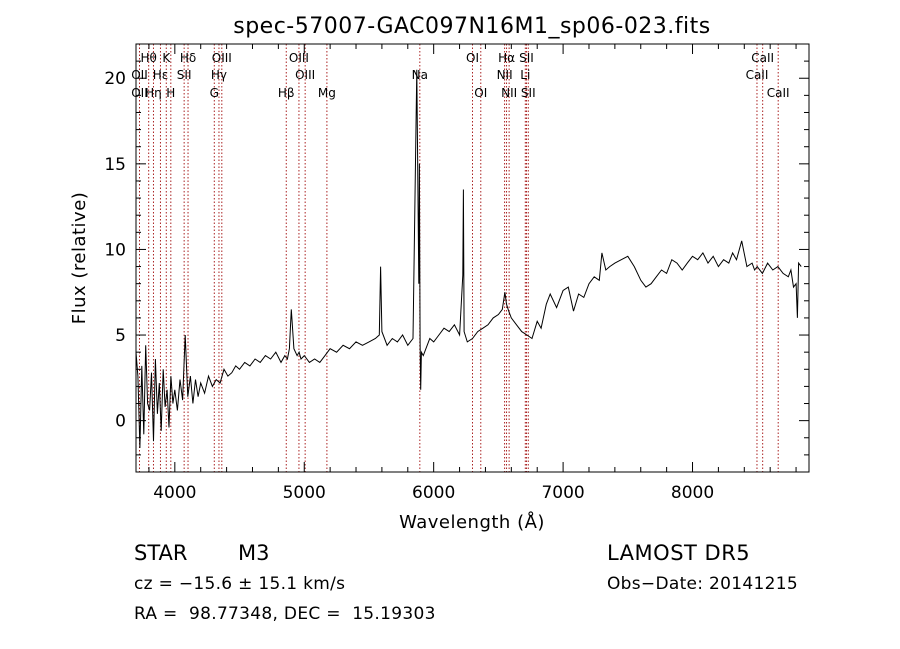 This screenshot has width=900, height=649. What do you see at coordinates (161, 553) in the screenshot?
I see `object-class: STAR` at bounding box center [161, 553].